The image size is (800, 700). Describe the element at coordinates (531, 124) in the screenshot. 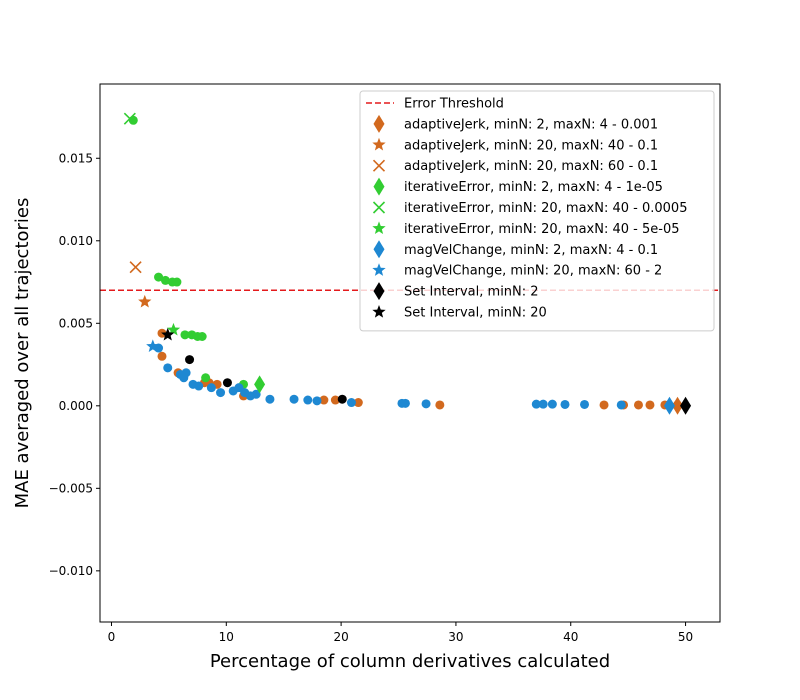

I see `legend-label: adaptiveJerk, minN: 2, maxN: 4 - 0.001` at that location.